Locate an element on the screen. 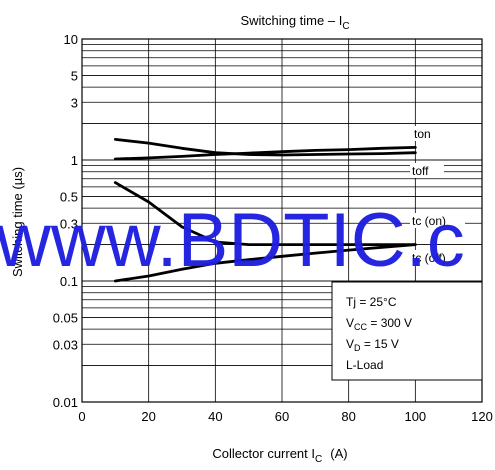 The height and width of the screenshot is (470, 495). y-tick-label: 3 is located at coordinates (74, 102).